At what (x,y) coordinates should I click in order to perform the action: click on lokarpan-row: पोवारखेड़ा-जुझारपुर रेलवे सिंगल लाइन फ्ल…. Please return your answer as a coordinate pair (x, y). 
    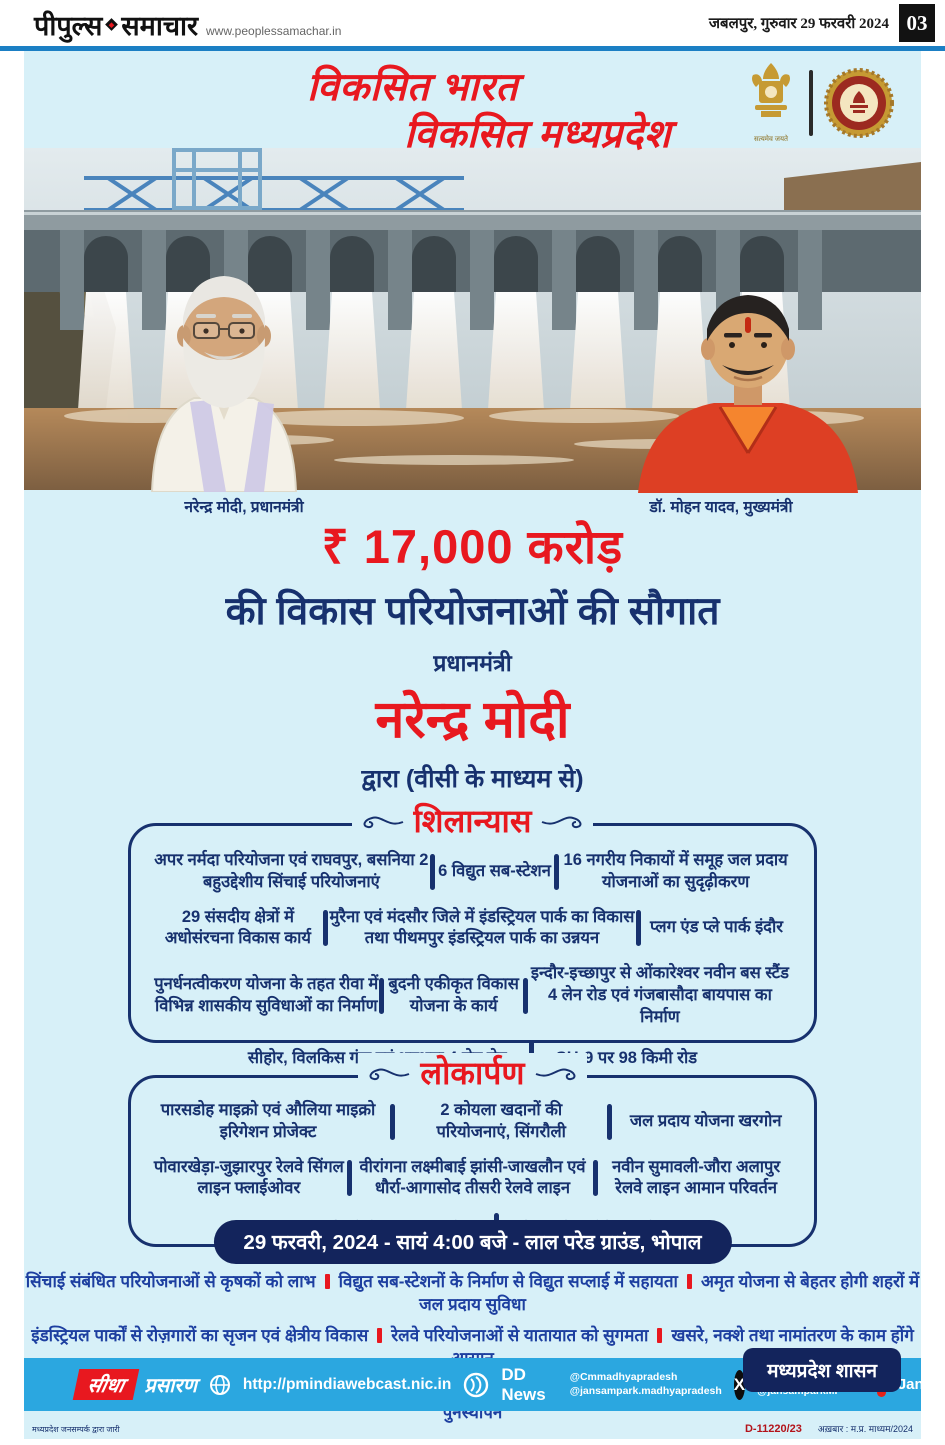
    Looking at the image, I should click on (472, 1179).